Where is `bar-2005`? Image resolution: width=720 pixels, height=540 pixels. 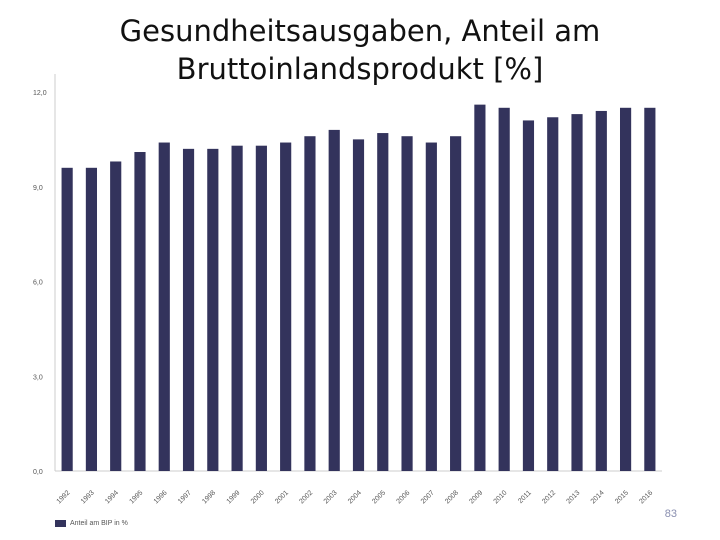 bar-2005 is located at coordinates (383, 302).